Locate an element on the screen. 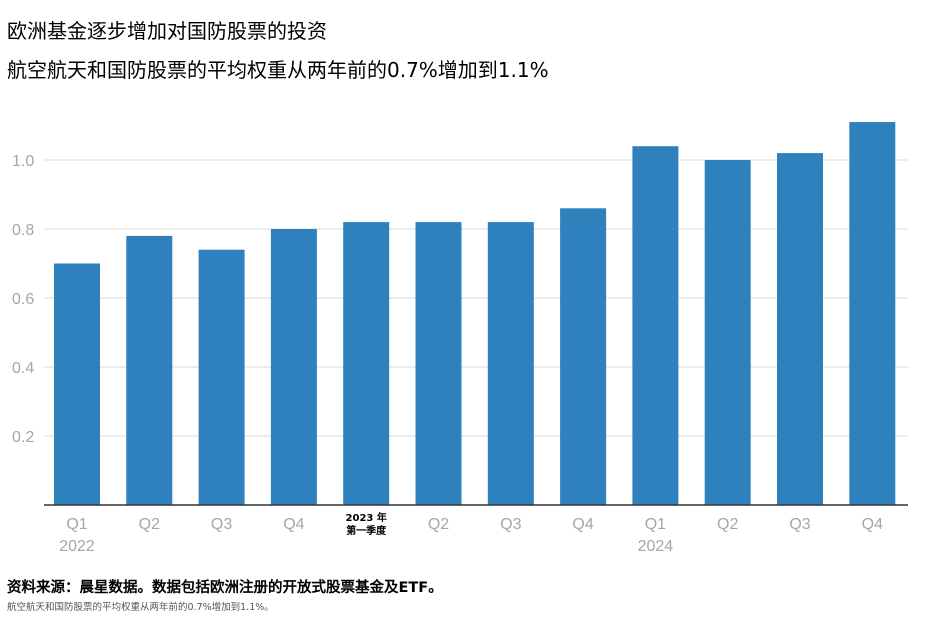 Image resolution: width=942 pixels, height=624 pixels. y-tick-label: 1.0 is located at coordinates (23, 161).